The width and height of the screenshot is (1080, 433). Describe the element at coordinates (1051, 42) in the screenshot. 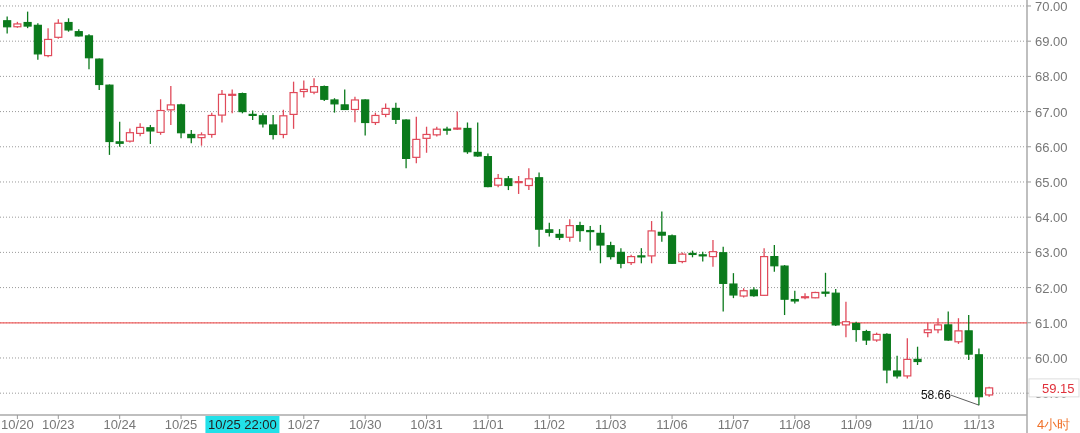

I see `ytick: 69.00` at that location.